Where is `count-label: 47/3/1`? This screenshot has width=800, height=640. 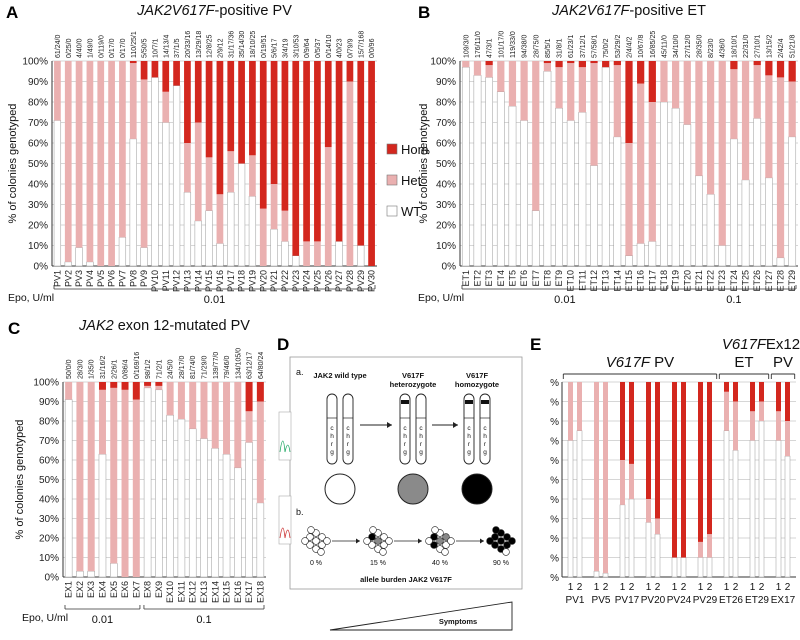
count-label: 47/3/1 is located at coordinates (490, 48).